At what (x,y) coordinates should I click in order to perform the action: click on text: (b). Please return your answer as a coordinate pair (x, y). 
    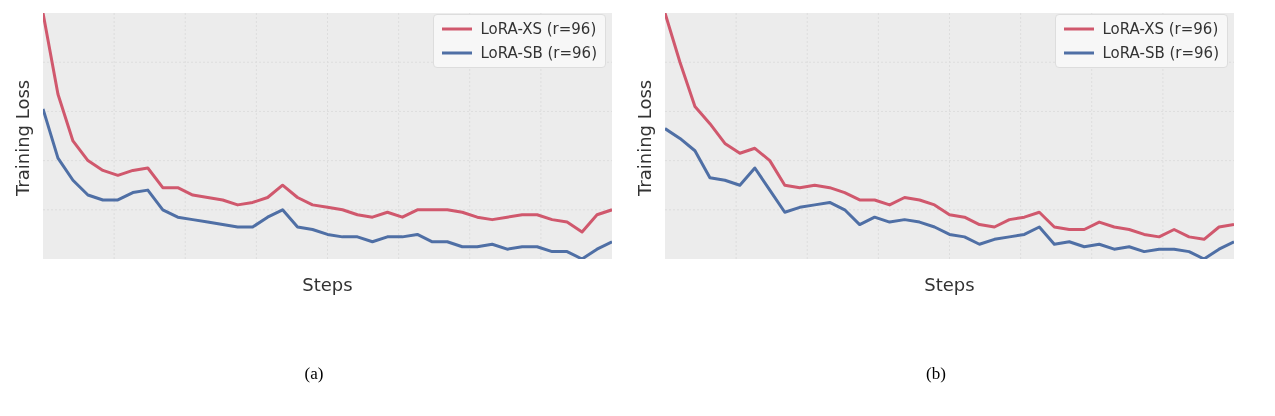
    Looking at the image, I should click on (936, 374).